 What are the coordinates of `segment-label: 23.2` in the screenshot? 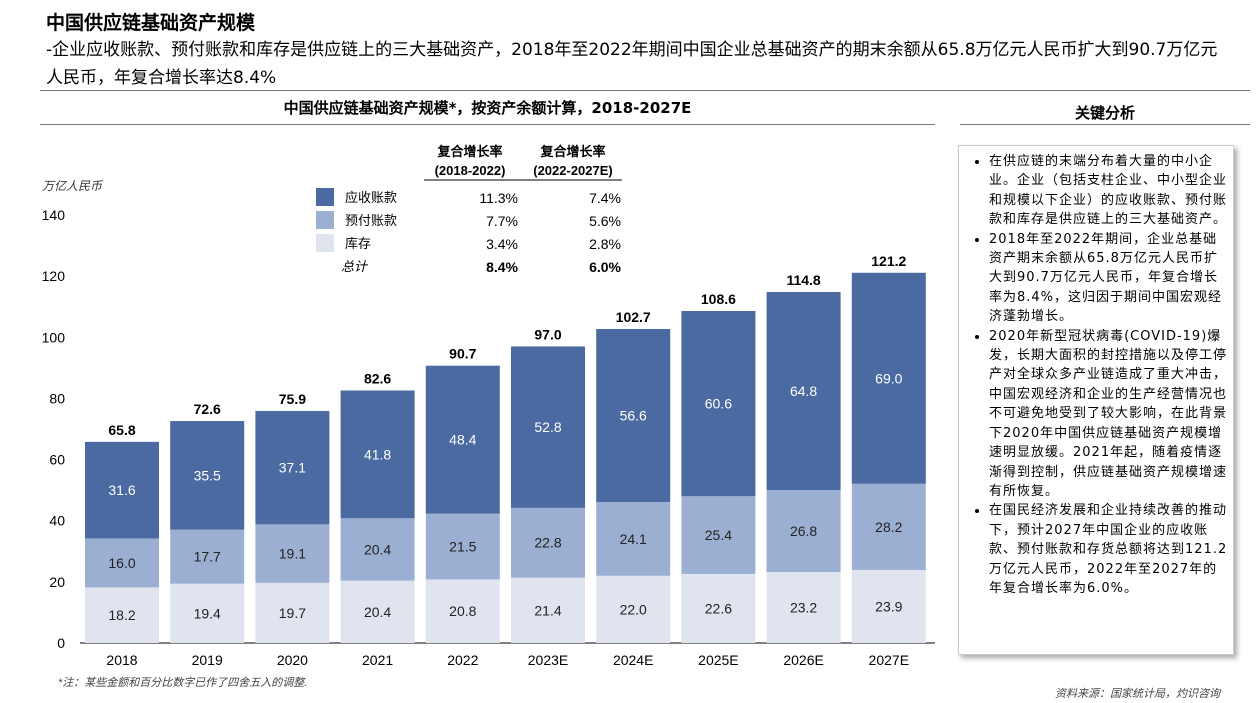 It's located at (803, 608).